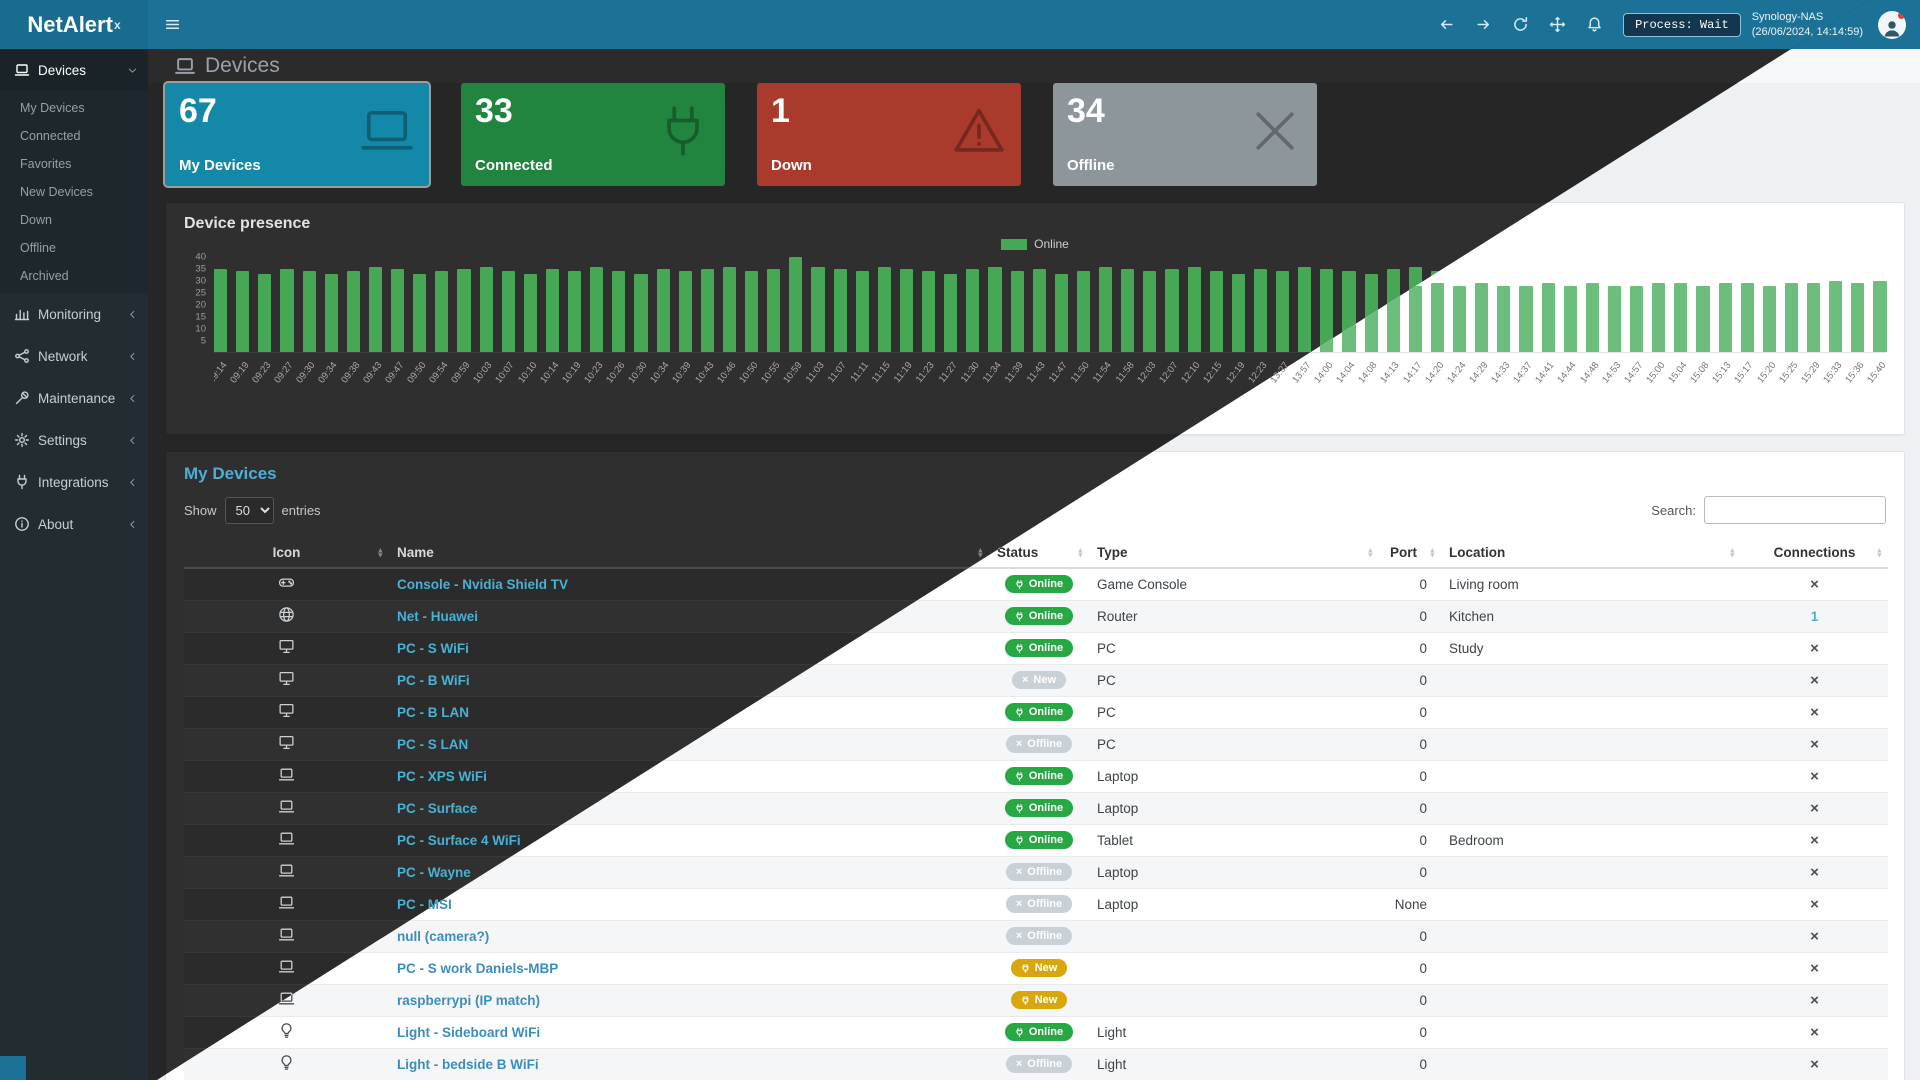 This screenshot has width=1920, height=1080. Describe the element at coordinates (1892, 28) in the screenshot. I see `person-icon` at that location.